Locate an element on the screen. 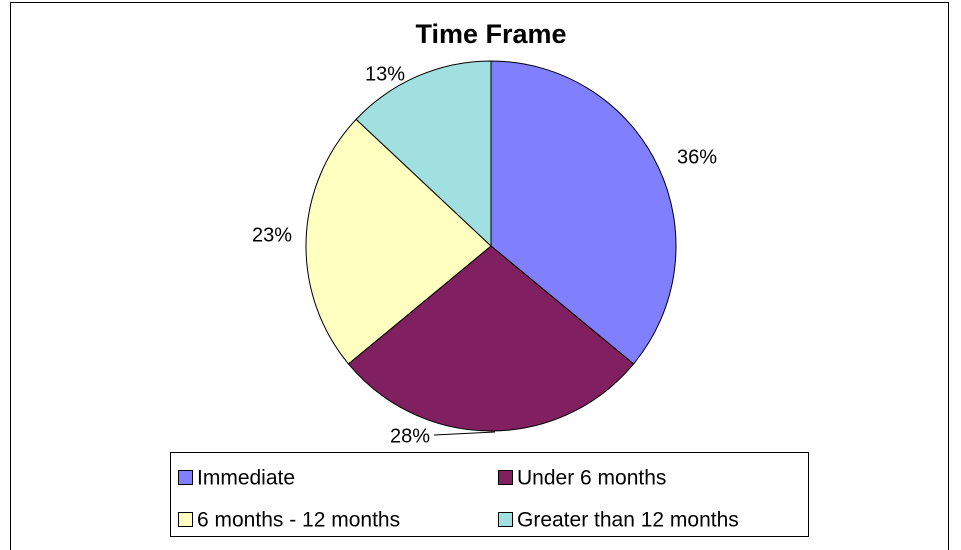 This screenshot has width=961, height=550. legend-label: Immediate is located at coordinates (246, 478).